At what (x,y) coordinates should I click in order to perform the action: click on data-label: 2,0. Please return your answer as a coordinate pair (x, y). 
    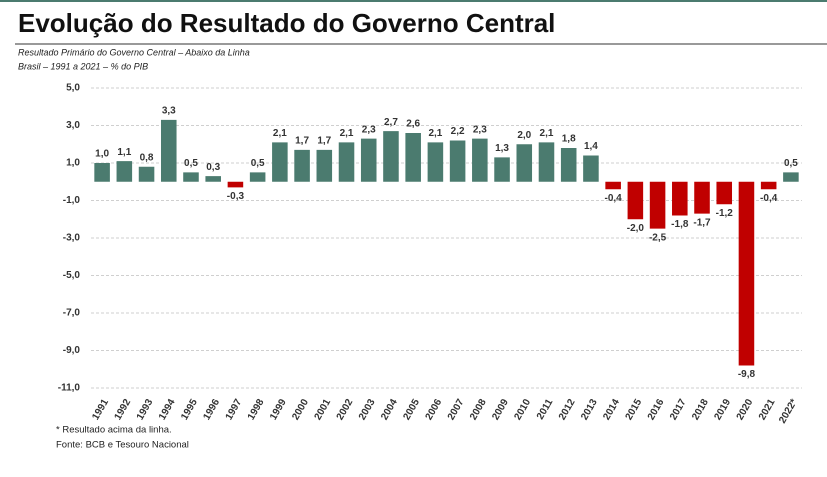
    Looking at the image, I should click on (524, 135).